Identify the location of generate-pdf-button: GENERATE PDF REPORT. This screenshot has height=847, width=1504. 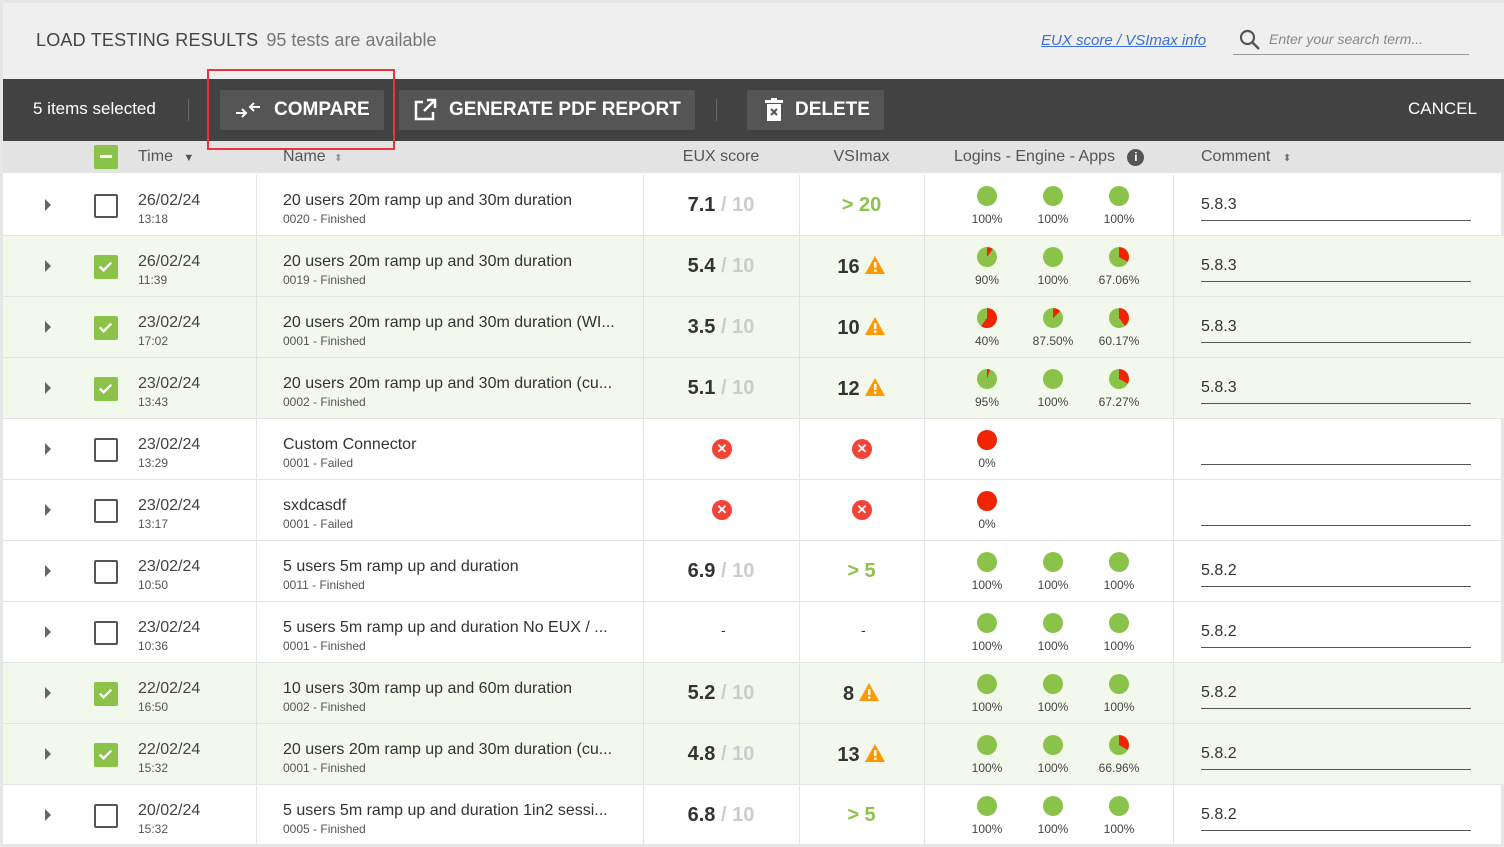
(547, 110).